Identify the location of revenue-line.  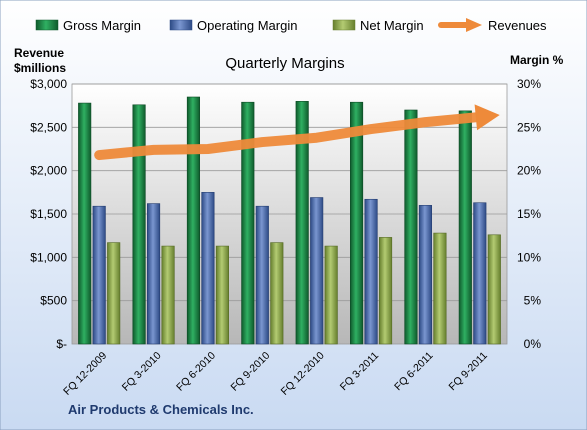
(287, 136).